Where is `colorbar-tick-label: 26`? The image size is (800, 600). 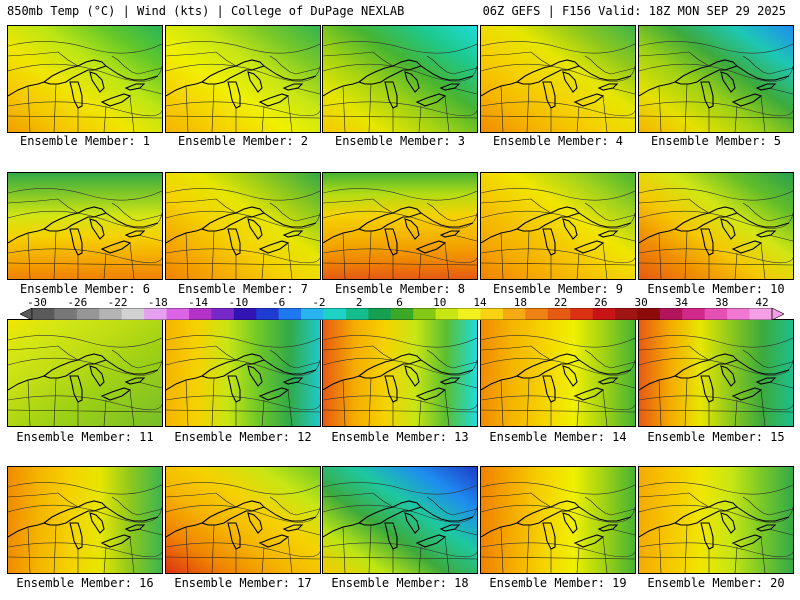
colorbar-tick-label: 26 is located at coordinates (601, 302).